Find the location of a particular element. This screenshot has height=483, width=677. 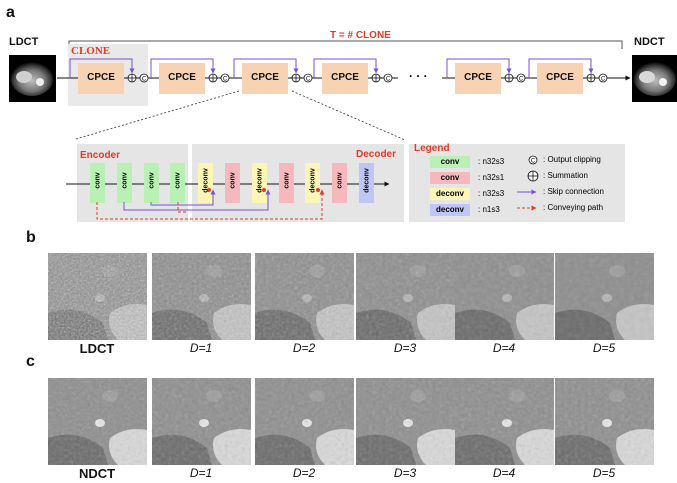

panel-b-letter: b is located at coordinates (31, 237).